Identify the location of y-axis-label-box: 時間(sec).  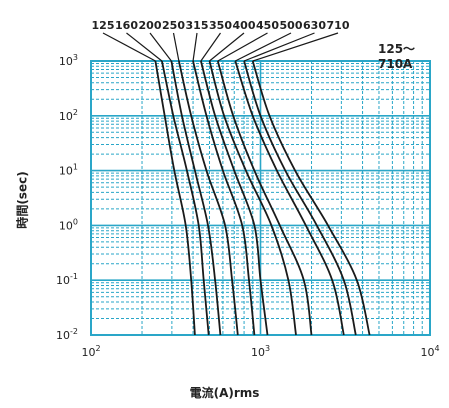
(22, 200).